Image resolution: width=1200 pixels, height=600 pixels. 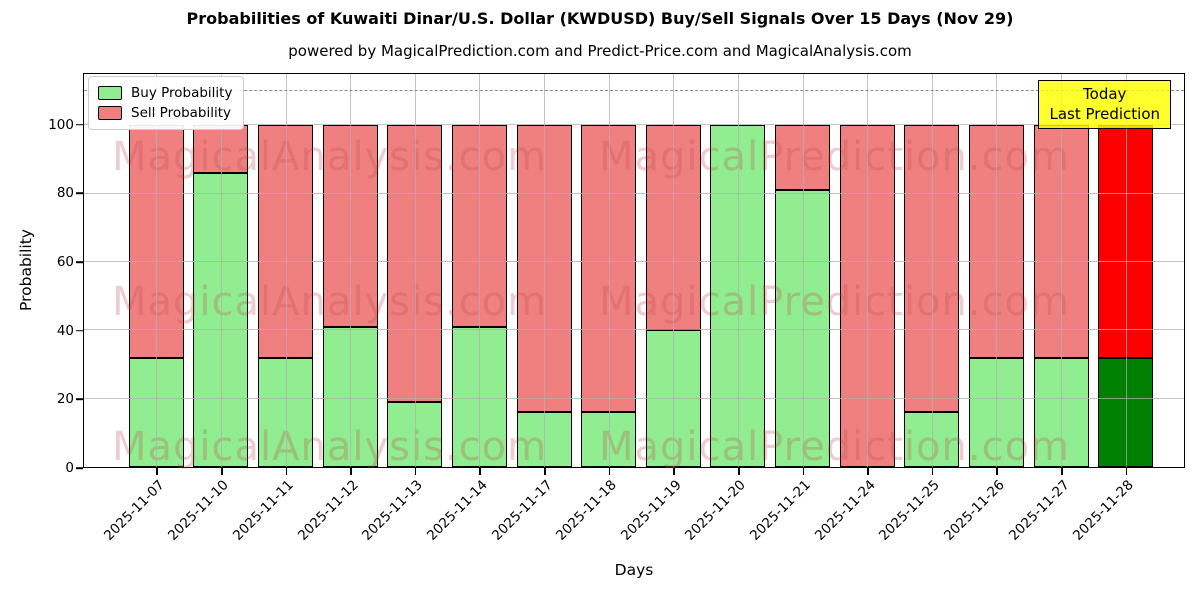 I want to click on bar-slot: 2025-11-26, so click(x=985, y=309).